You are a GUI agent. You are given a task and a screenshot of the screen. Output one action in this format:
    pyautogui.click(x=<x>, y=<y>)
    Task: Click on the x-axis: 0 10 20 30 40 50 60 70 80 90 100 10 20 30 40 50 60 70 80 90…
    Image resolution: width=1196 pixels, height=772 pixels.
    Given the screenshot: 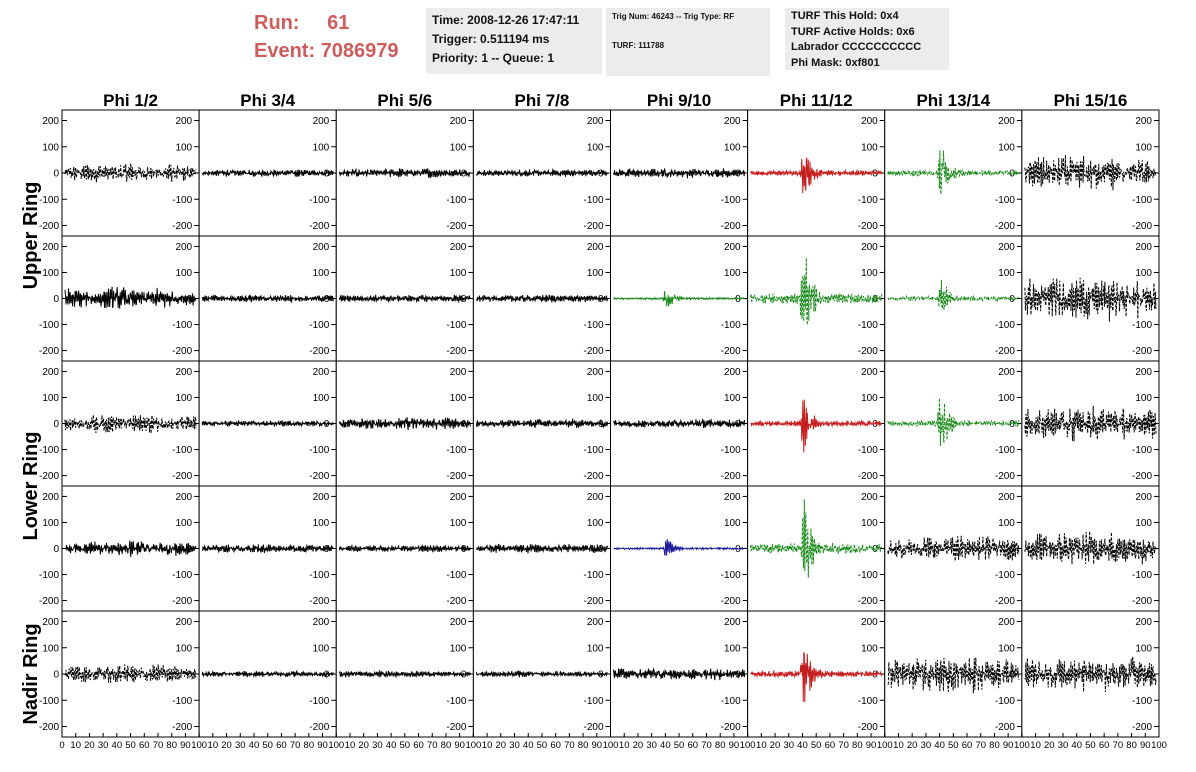 What is the action you would take?
    pyautogui.click(x=613, y=742)
    